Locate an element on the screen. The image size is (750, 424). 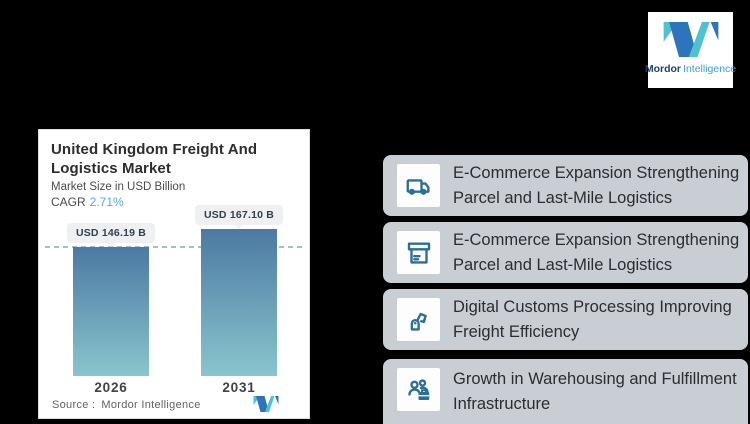
source-row: Source : Mordor Intelligence is located at coordinates (126, 405).